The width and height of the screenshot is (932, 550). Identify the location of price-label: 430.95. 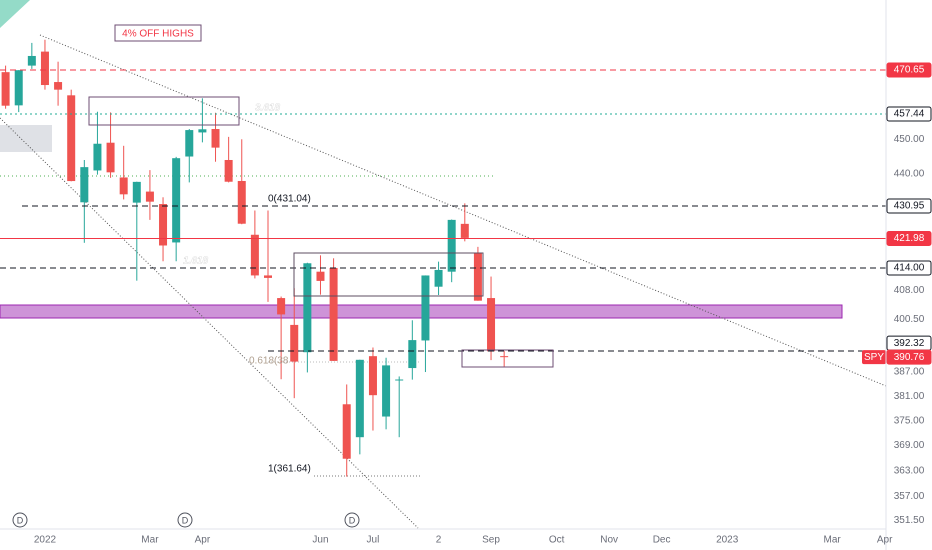
(909, 206).